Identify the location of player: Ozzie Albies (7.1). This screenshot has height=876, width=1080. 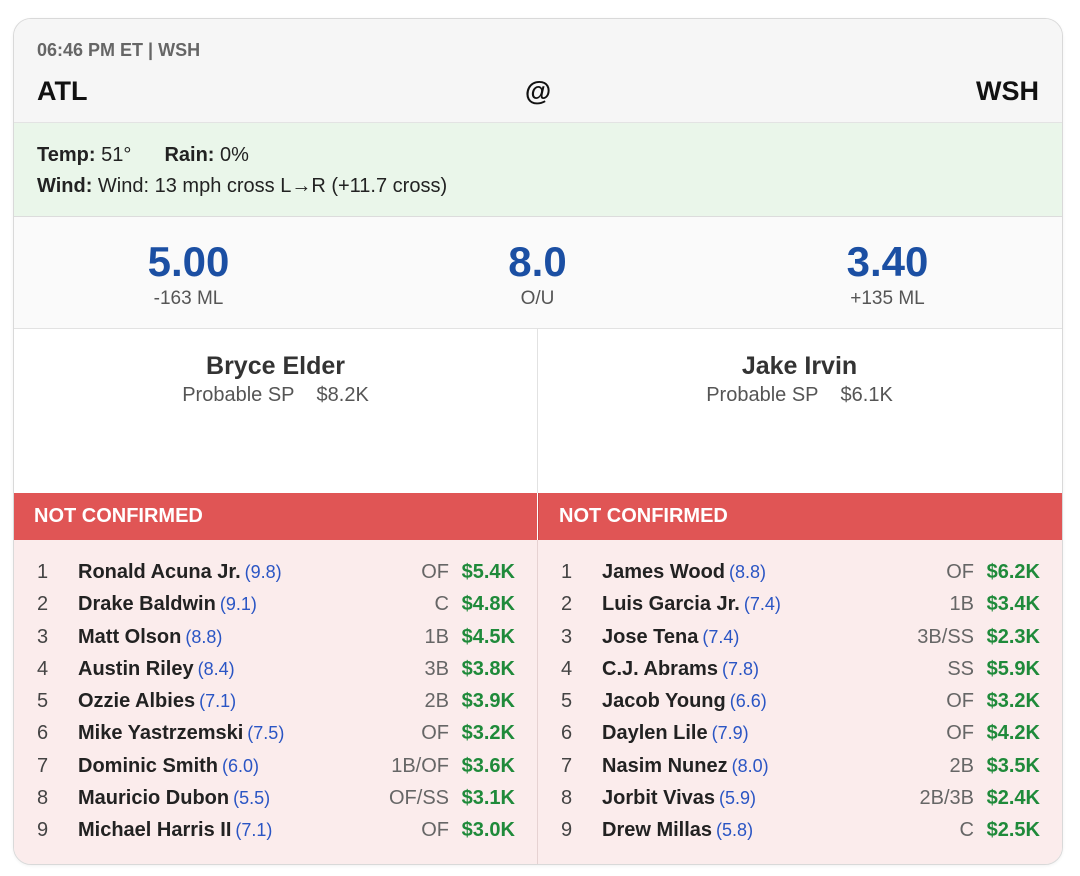
(157, 701).